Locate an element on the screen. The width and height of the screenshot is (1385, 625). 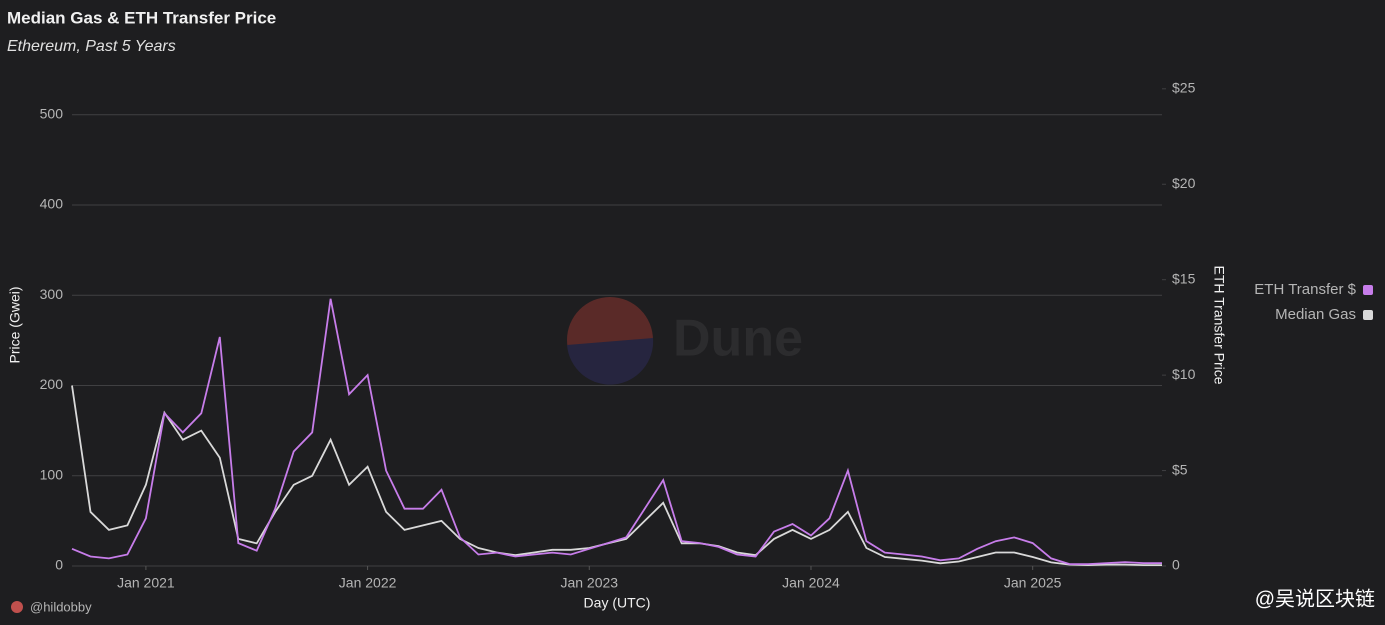
watermark-logo is located at coordinates (610, 361).